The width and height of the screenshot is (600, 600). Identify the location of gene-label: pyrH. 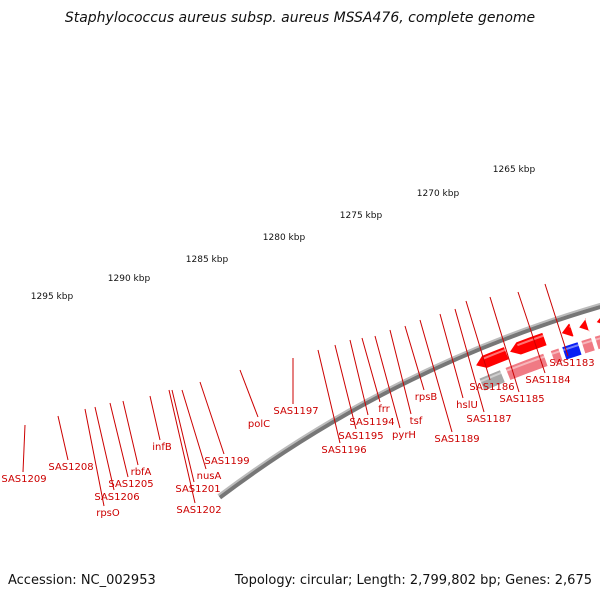
(404, 435).